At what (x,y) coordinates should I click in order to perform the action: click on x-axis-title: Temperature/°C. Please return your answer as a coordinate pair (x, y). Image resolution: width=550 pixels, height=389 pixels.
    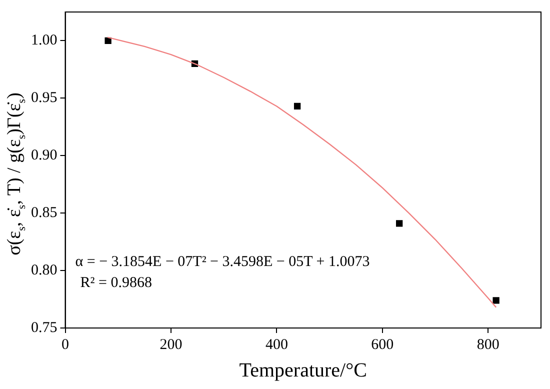
    Looking at the image, I should click on (303, 370).